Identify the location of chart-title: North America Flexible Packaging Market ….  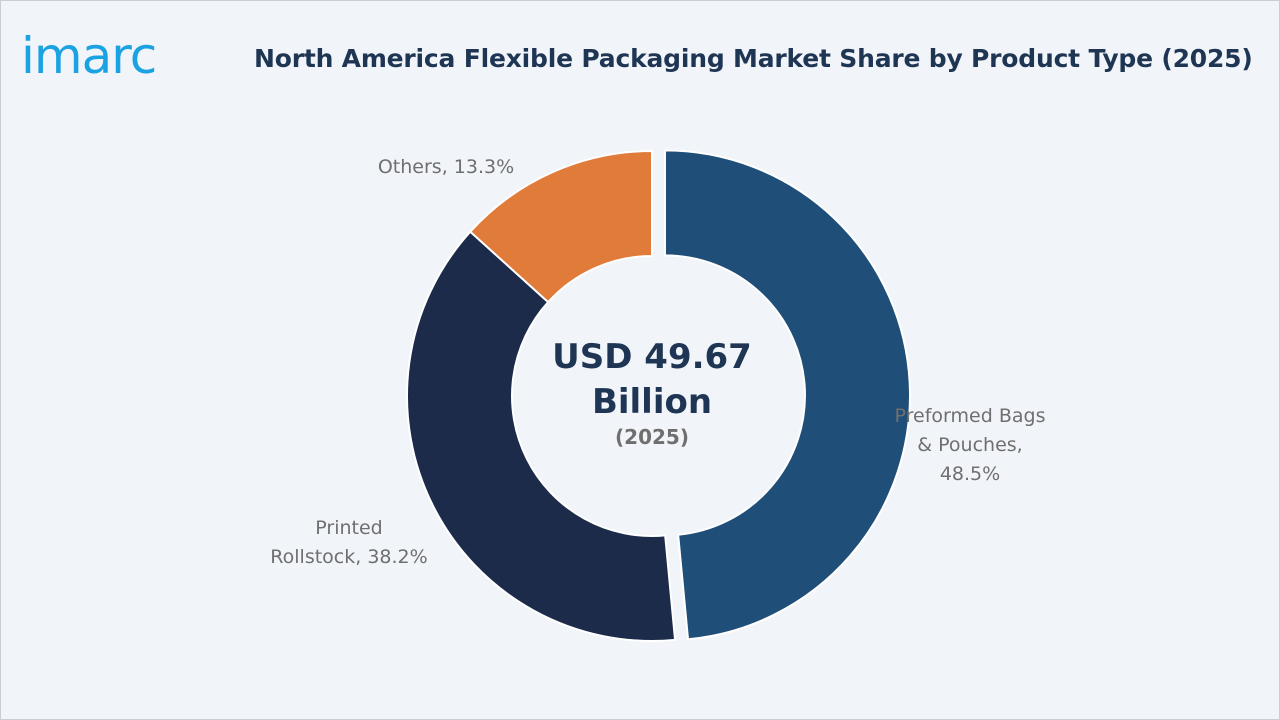
(753, 58).